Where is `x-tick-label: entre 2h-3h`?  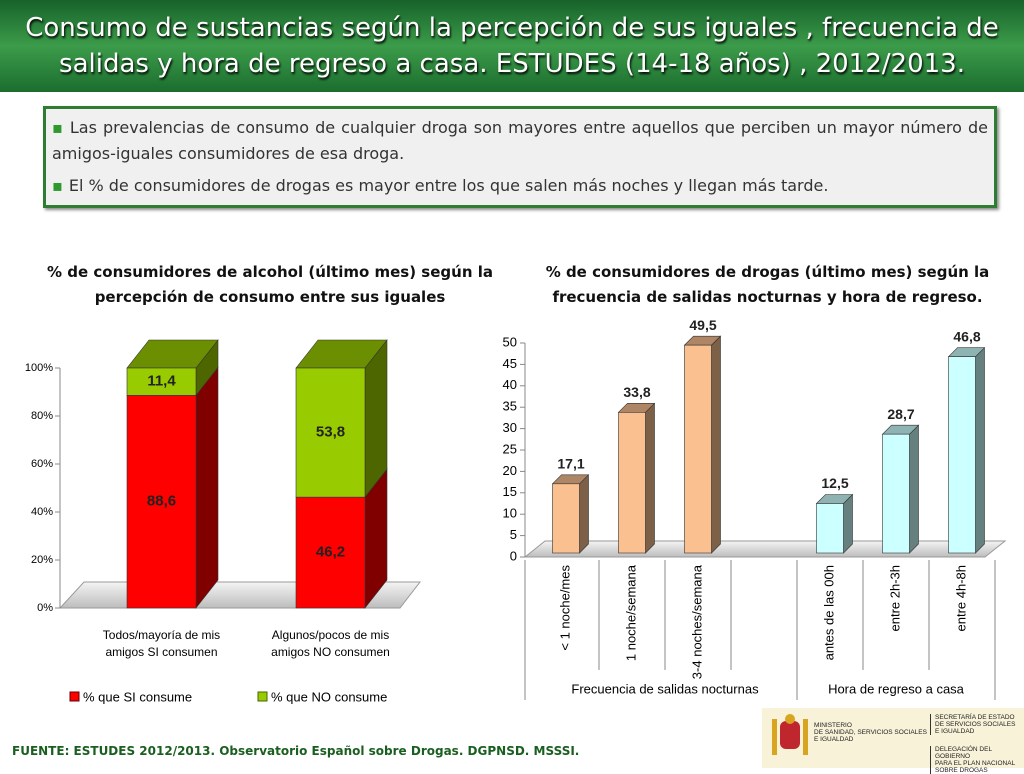
x-tick-label: entre 2h-3h is located at coordinates (894, 598).